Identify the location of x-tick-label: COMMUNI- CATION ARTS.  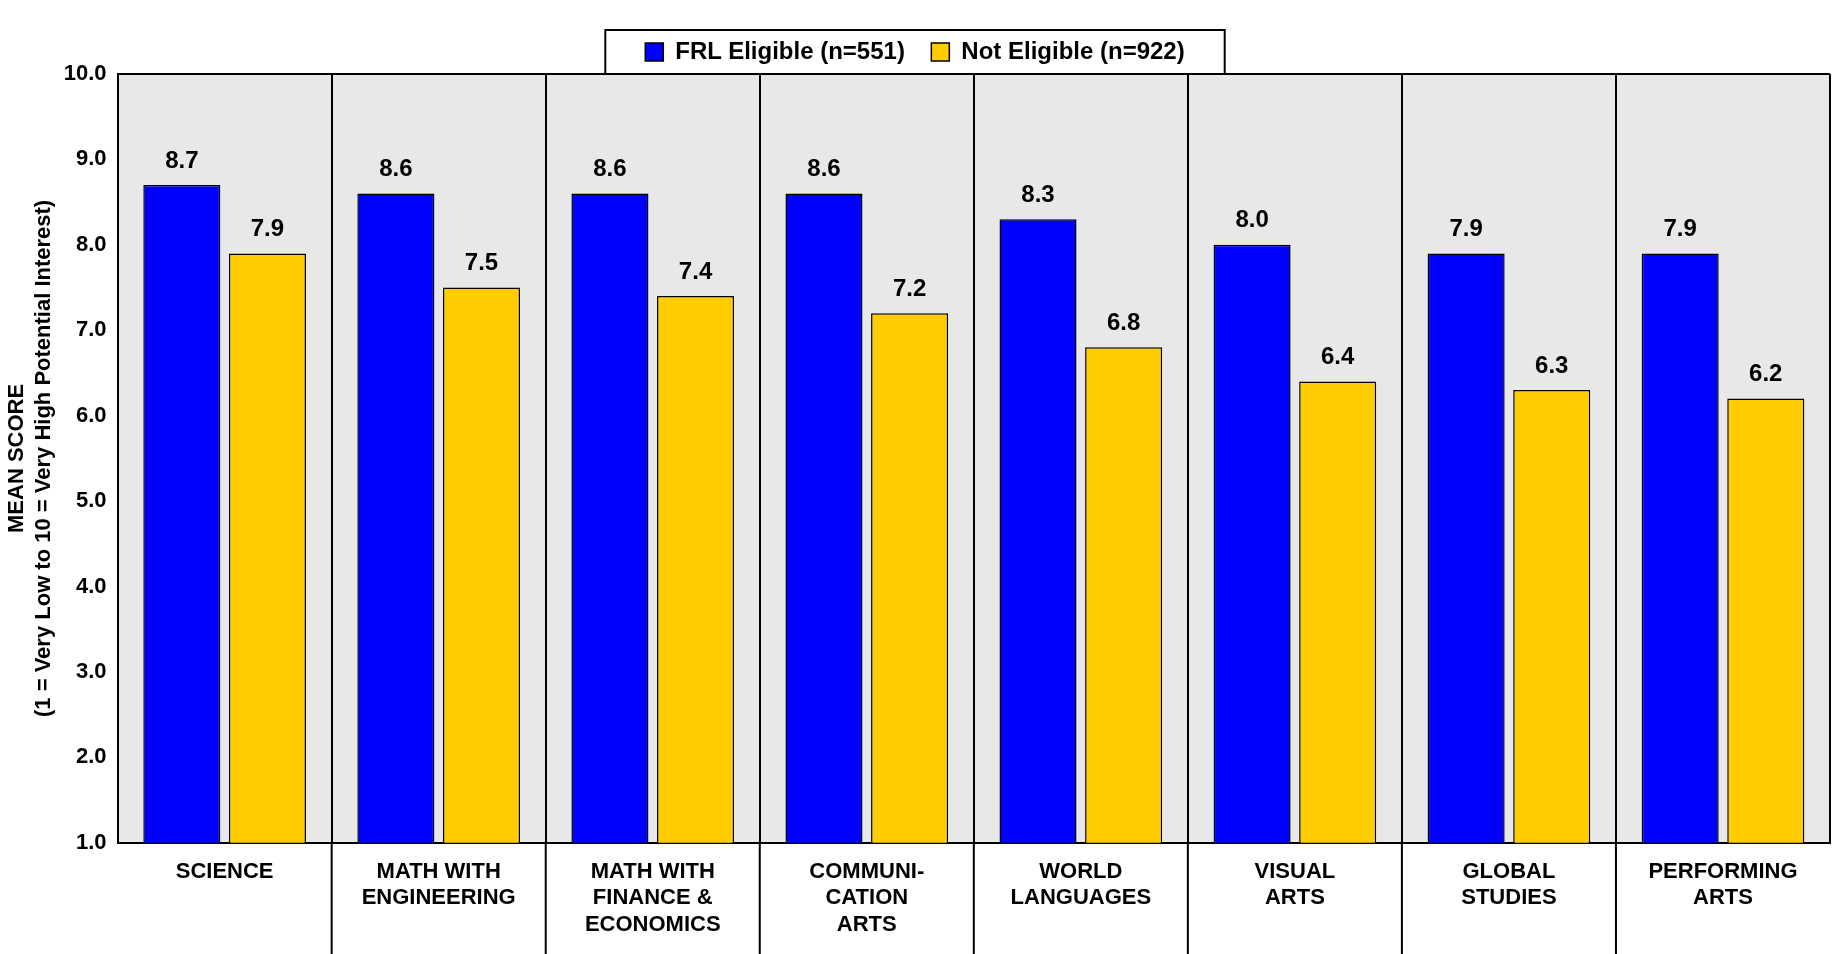
(867, 897).